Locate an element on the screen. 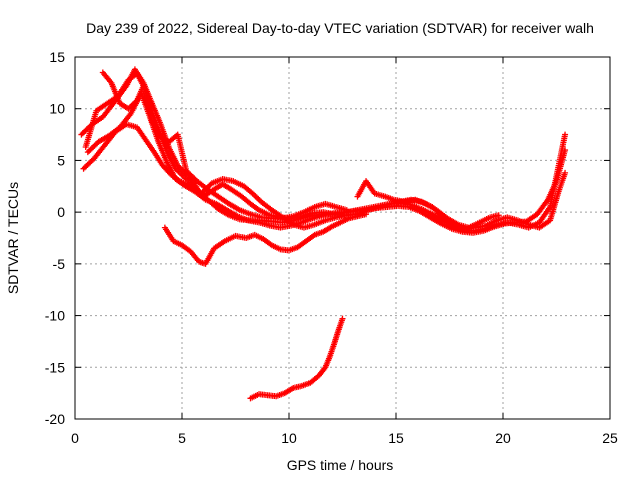 This screenshot has width=640, height=480. y-tick-label: 10 is located at coordinates (57, 109).